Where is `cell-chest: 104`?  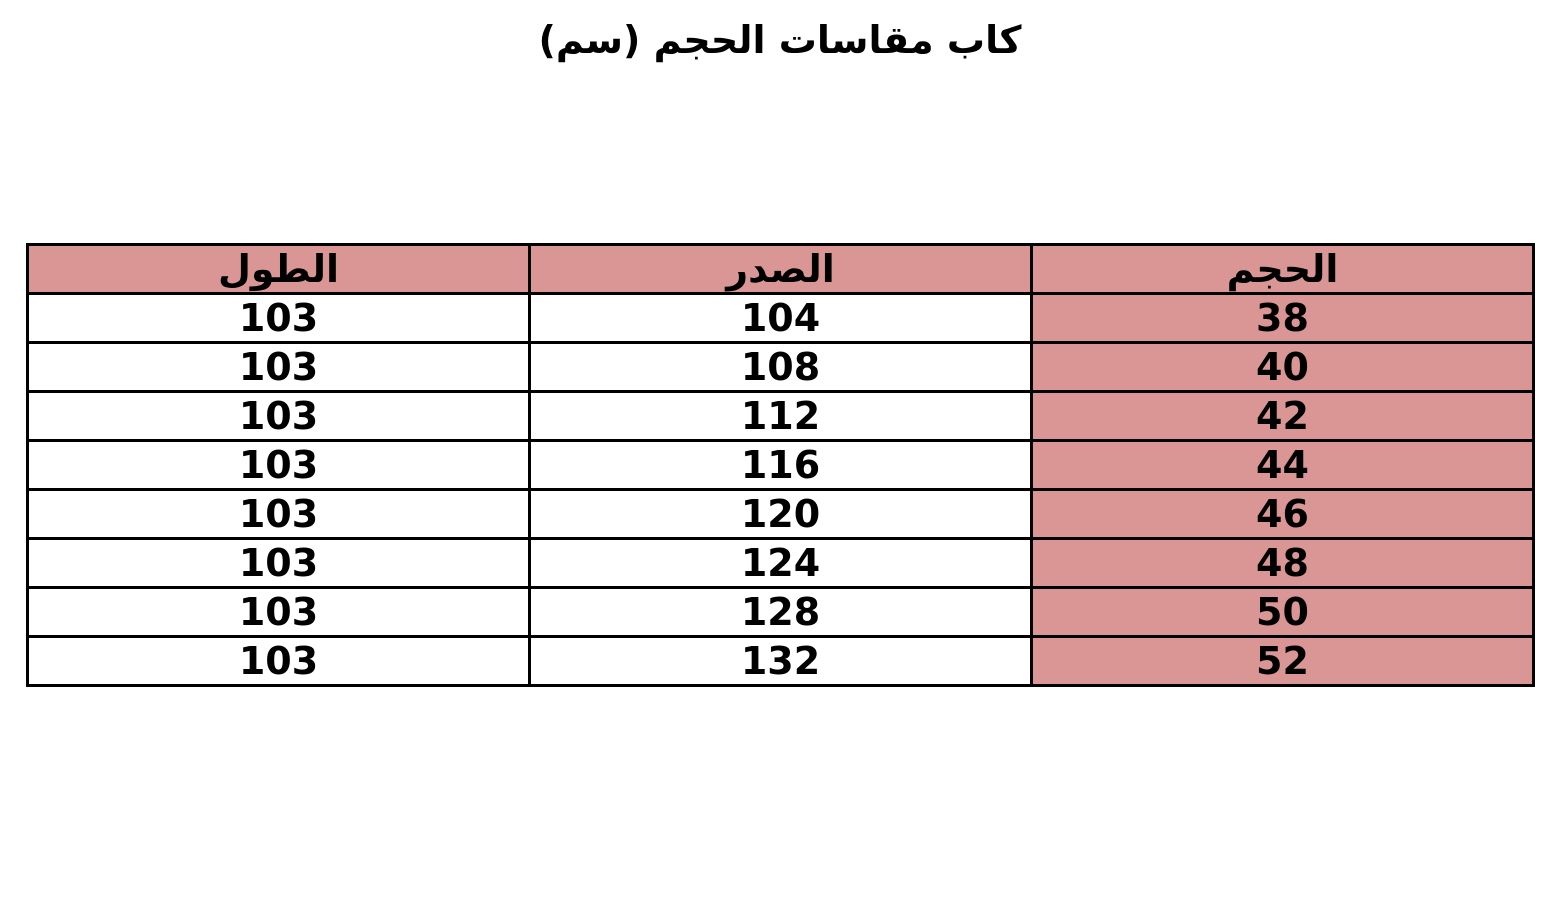
cell-chest: 104 is located at coordinates (780, 318).